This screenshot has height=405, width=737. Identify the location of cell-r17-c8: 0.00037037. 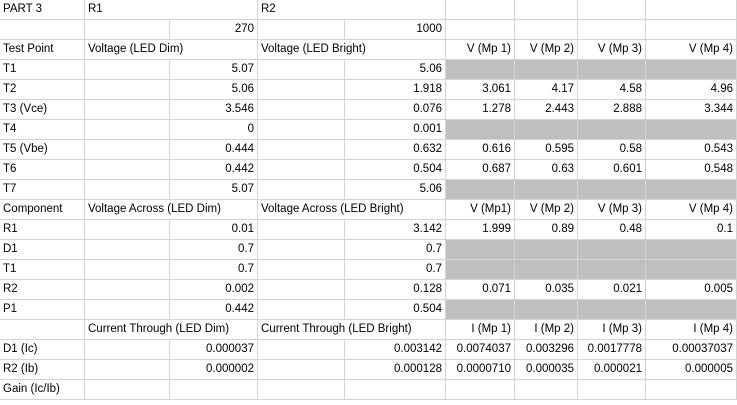
(691, 350).